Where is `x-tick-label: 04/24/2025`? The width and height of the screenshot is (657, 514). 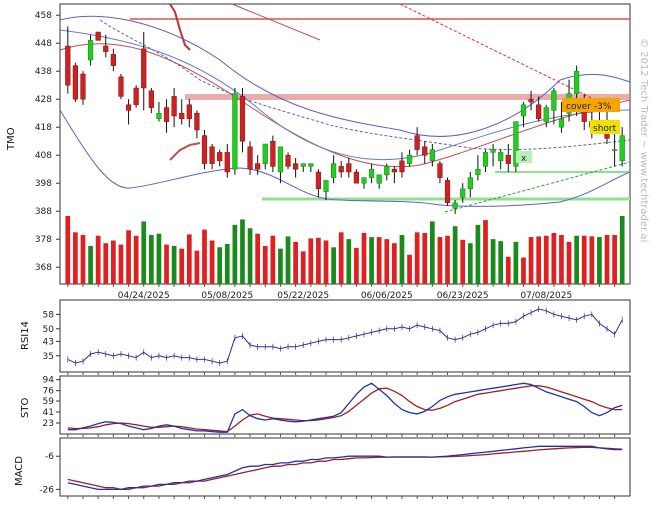 x-tick-label: 04/24/2025 is located at coordinates (144, 296).